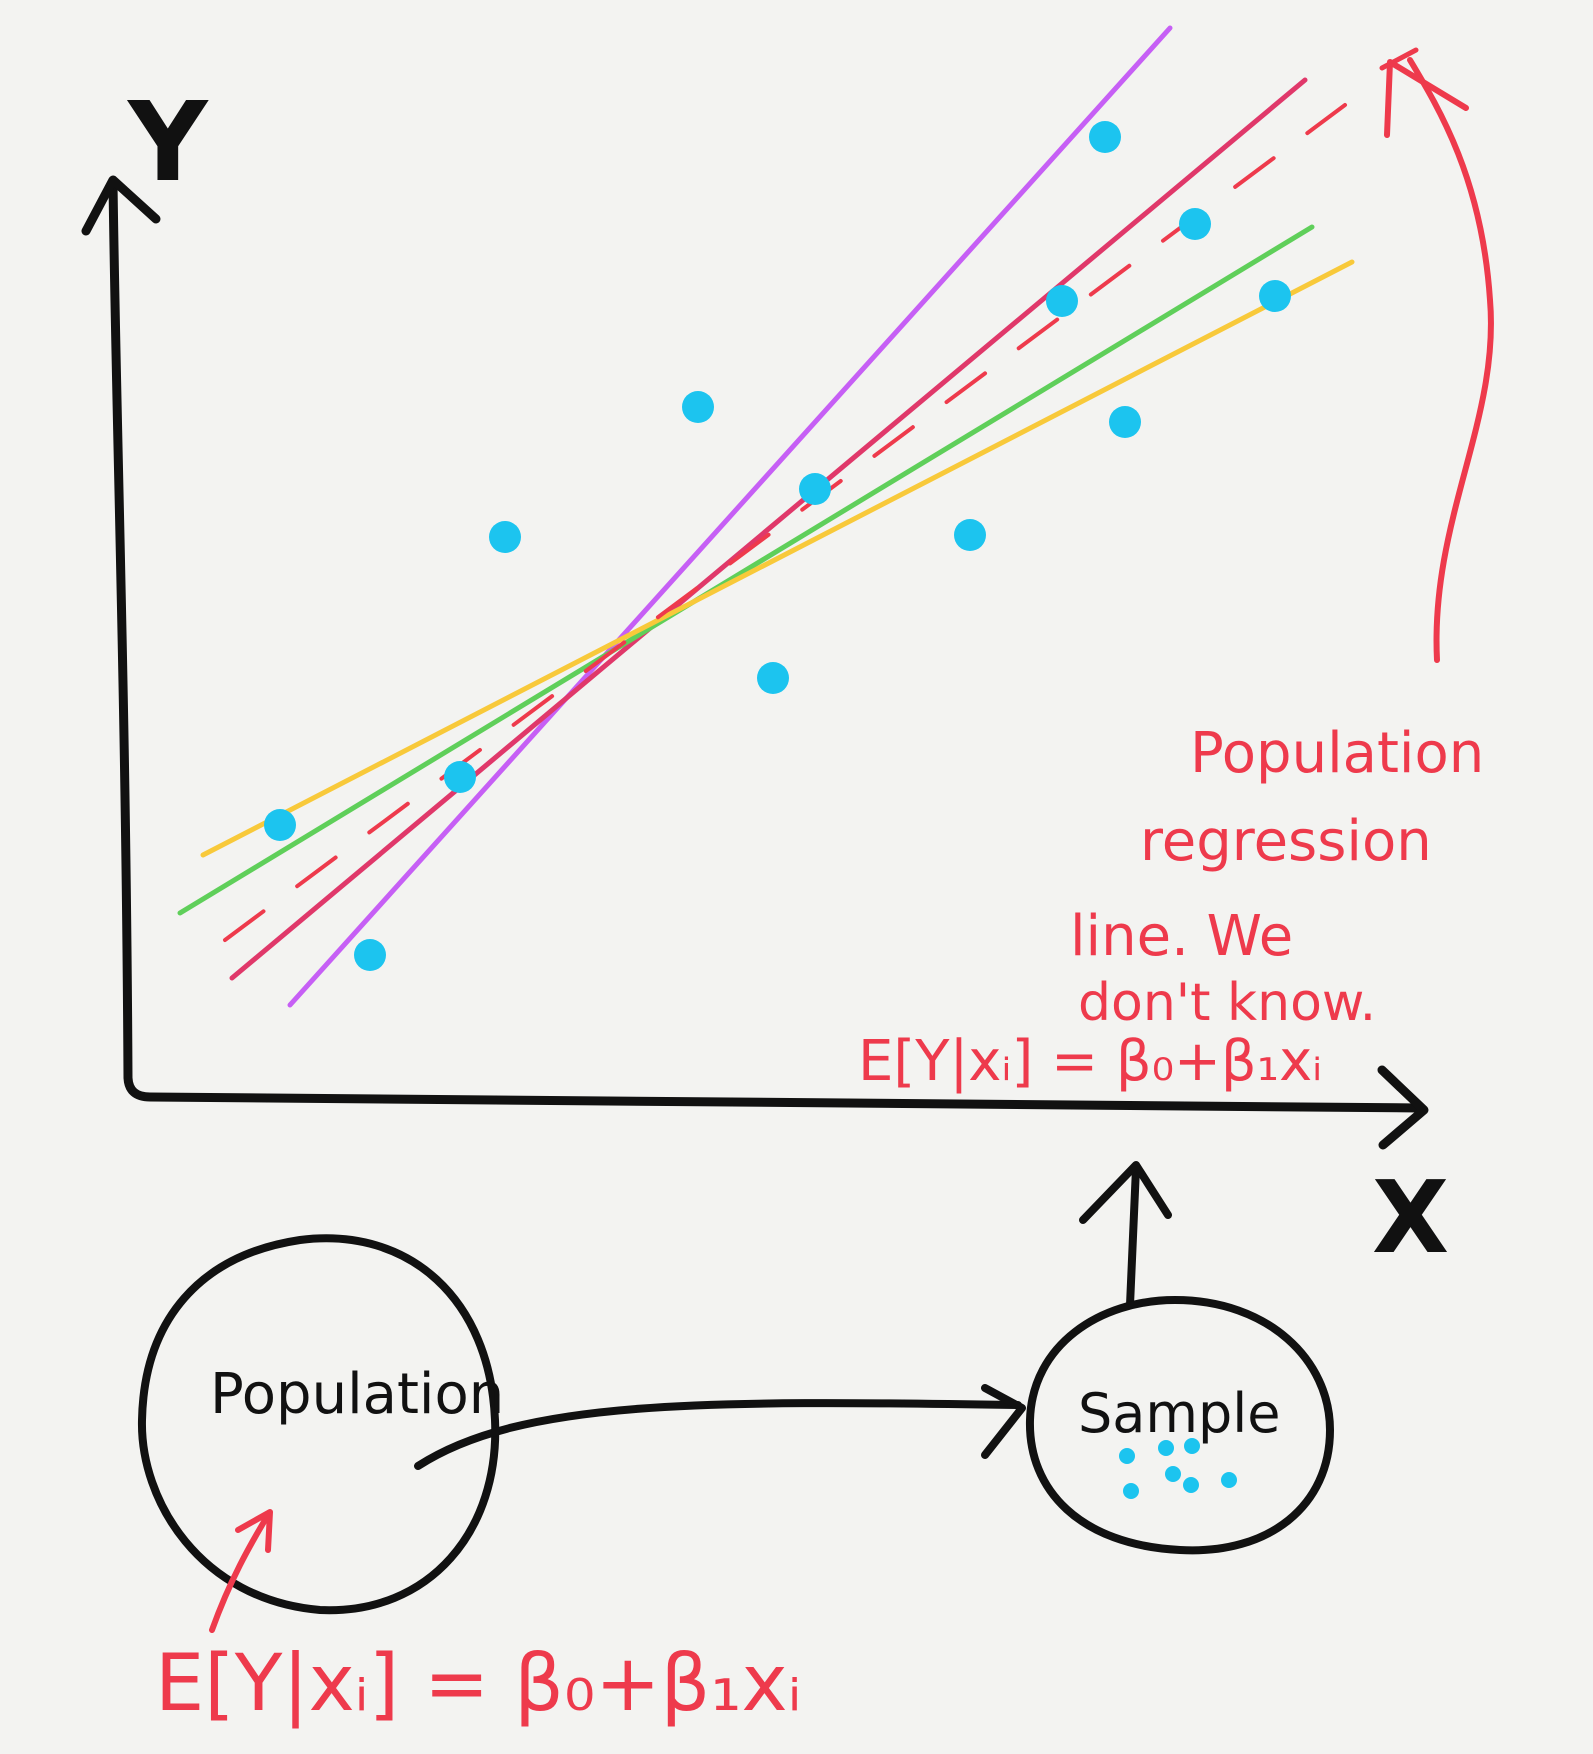 Image resolution: width=1593 pixels, height=1754 pixels. Describe the element at coordinates (1403, 1107) in the screenshot. I see `x-axis-arrowhead` at that location.